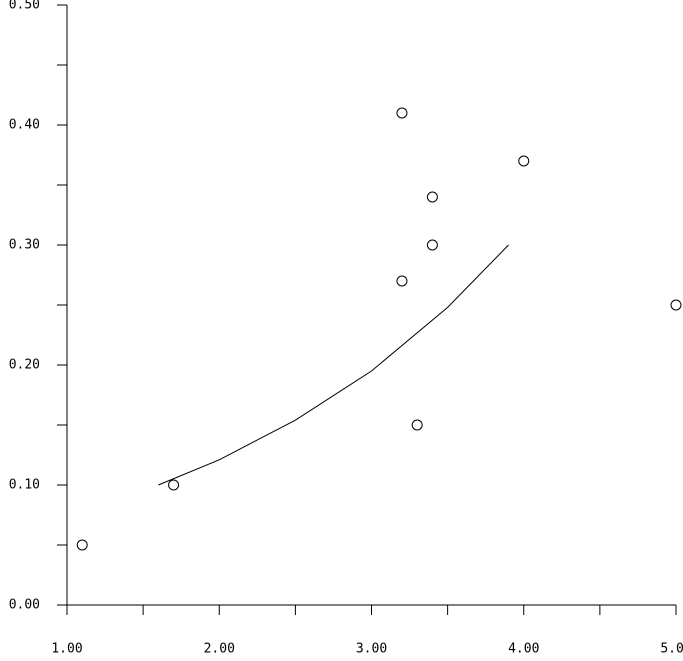  Describe the element at coordinates (671, 649) in the screenshot. I see `x-tick-label: 5.00` at that location.